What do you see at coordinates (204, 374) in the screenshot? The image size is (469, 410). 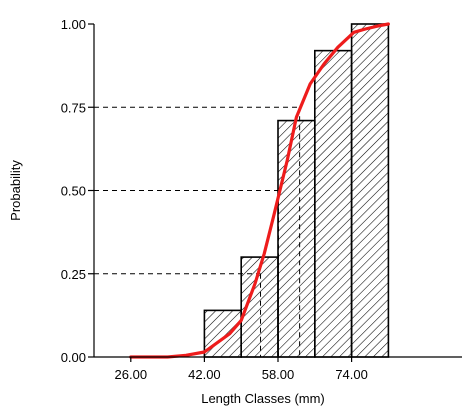 I see `x-tick-label-1: 42.00` at bounding box center [204, 374].